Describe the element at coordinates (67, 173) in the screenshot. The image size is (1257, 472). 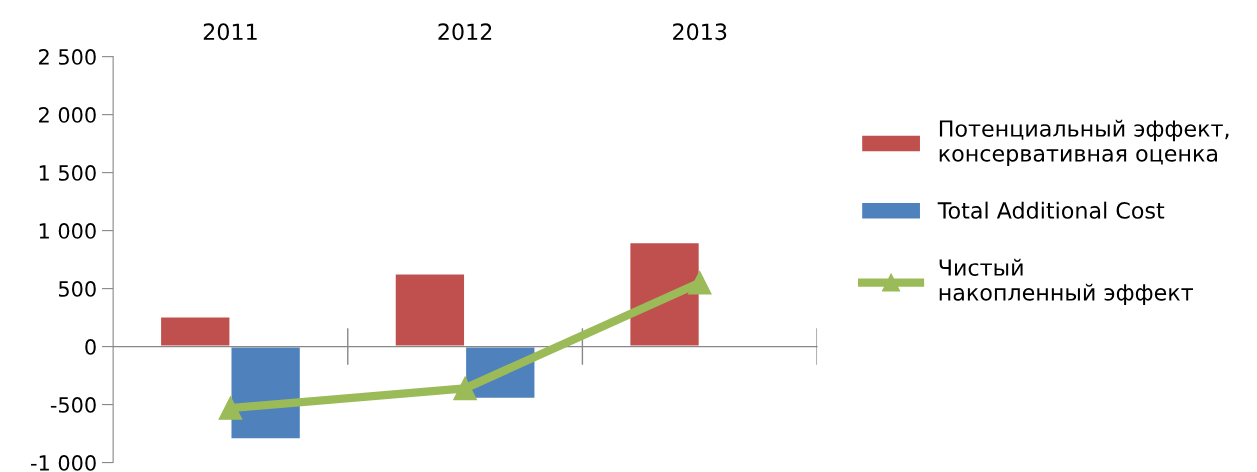
I see `y-tick-label: 1 500` at that location.